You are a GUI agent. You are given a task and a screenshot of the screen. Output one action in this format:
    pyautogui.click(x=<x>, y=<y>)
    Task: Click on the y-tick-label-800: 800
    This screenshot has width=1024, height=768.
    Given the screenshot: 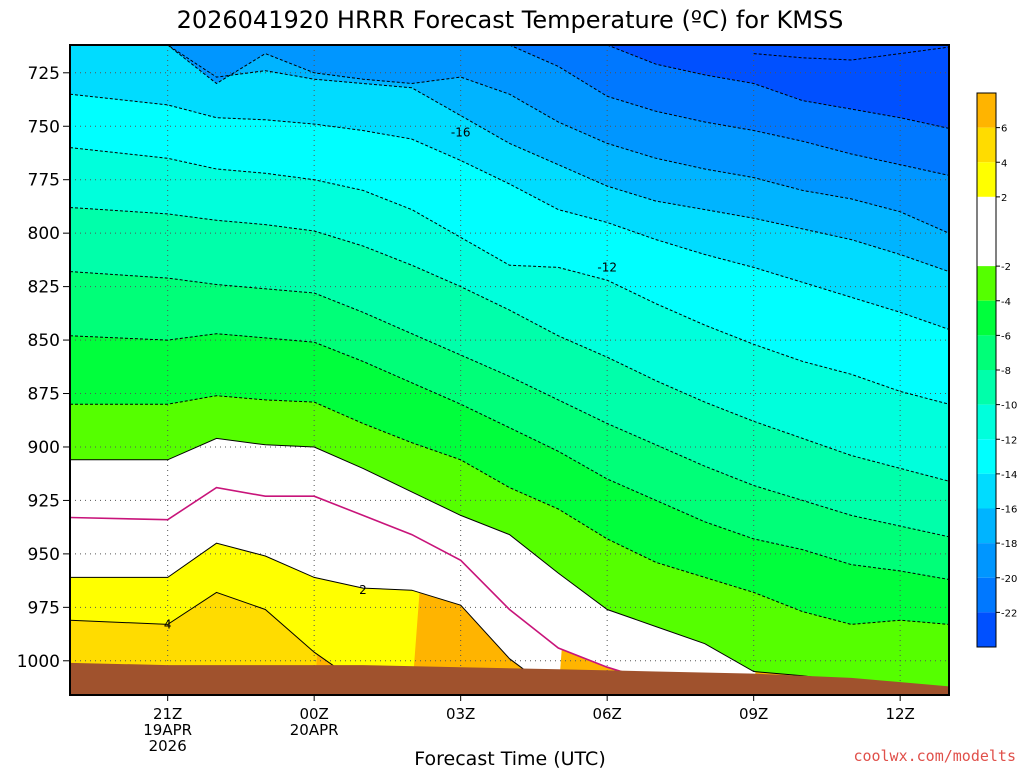 What is the action you would take?
    pyautogui.click(x=44, y=234)
    